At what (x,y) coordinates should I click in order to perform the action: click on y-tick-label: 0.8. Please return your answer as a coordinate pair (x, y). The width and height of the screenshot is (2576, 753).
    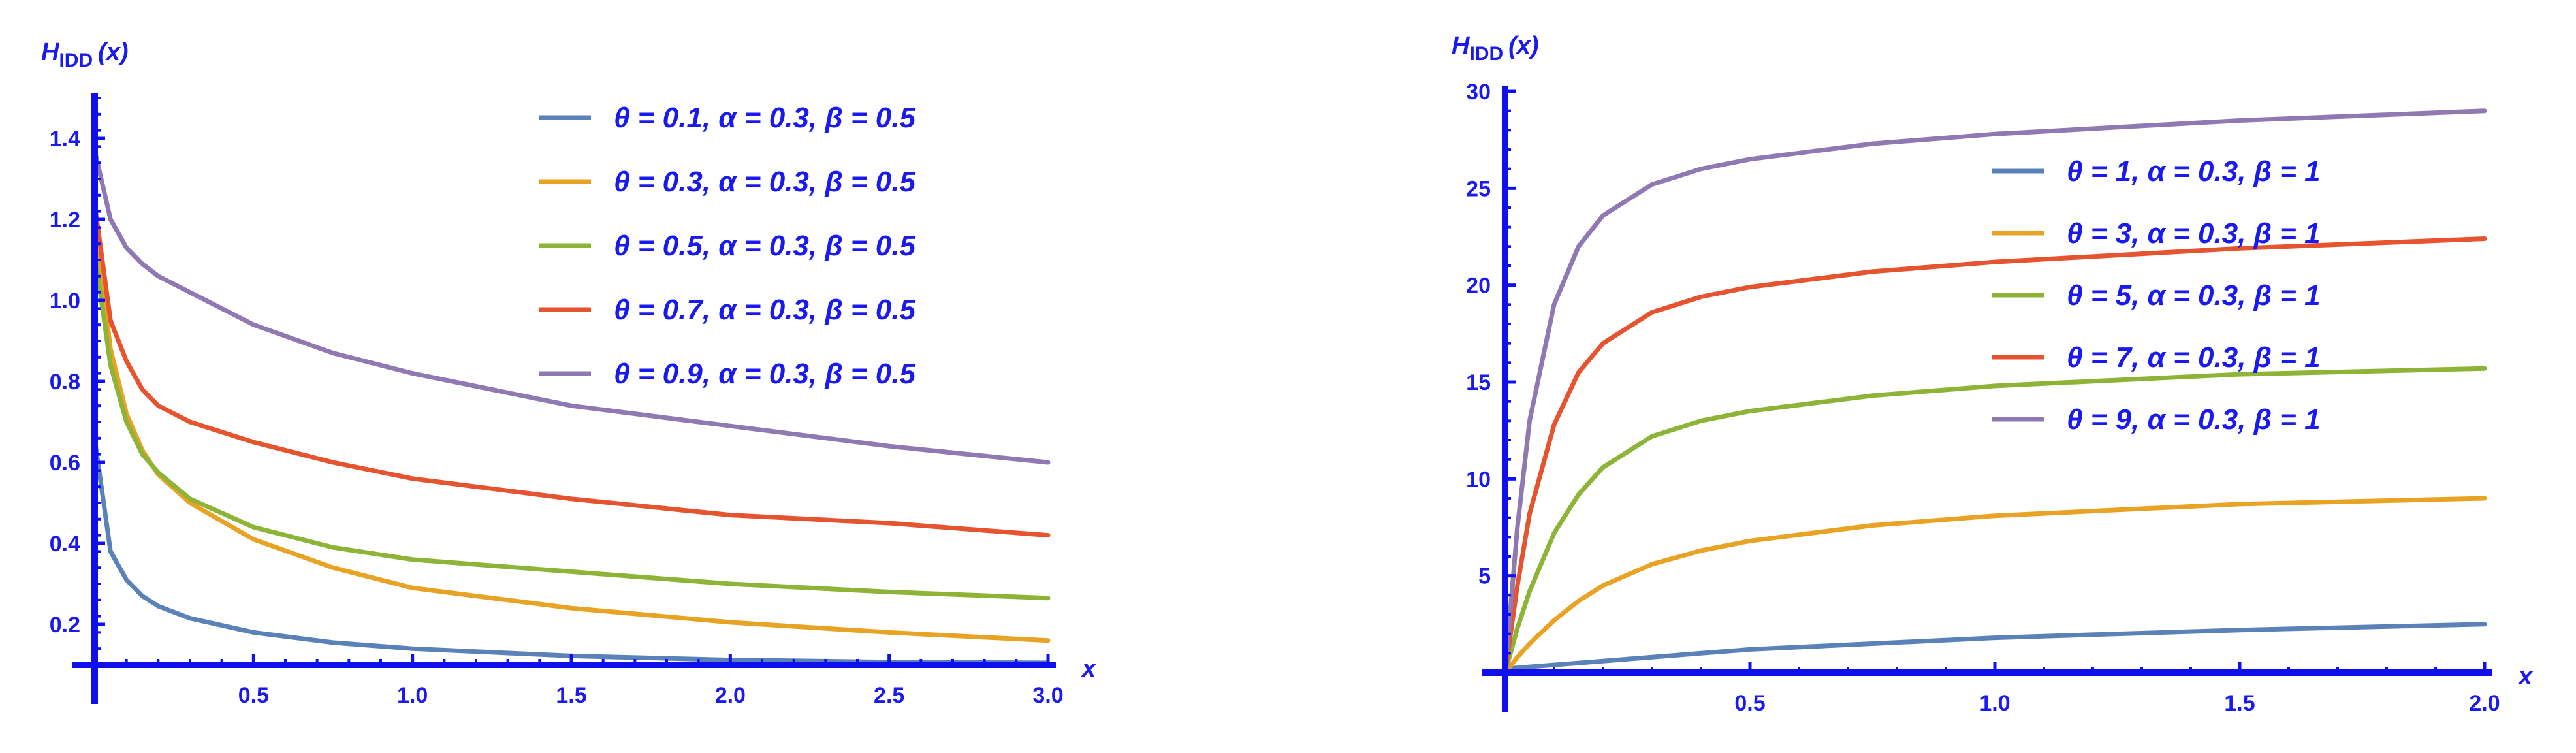
    Looking at the image, I should click on (65, 382).